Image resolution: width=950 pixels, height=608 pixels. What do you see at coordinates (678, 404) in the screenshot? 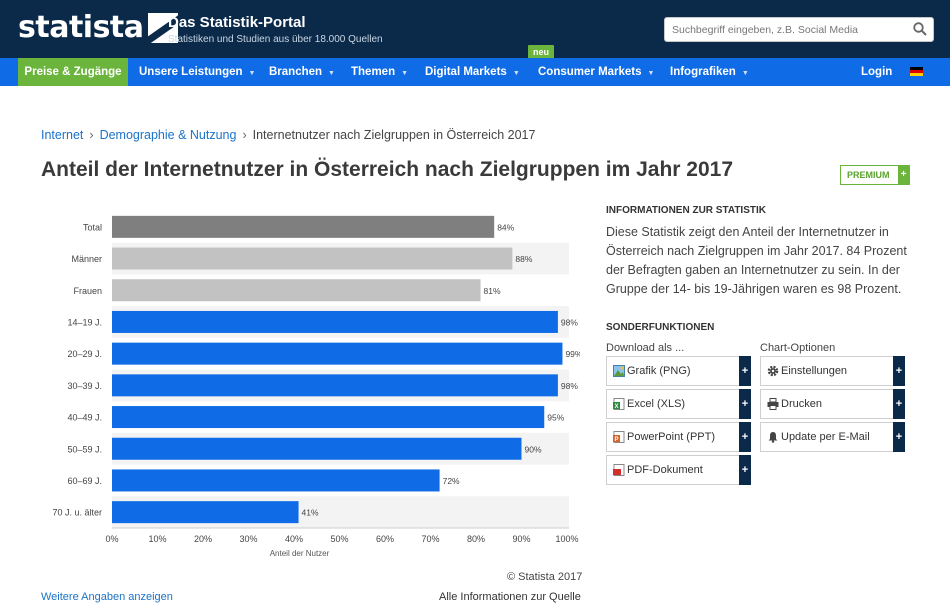
I see `download-xls-button: X Excel (XLS) +` at bounding box center [678, 404].